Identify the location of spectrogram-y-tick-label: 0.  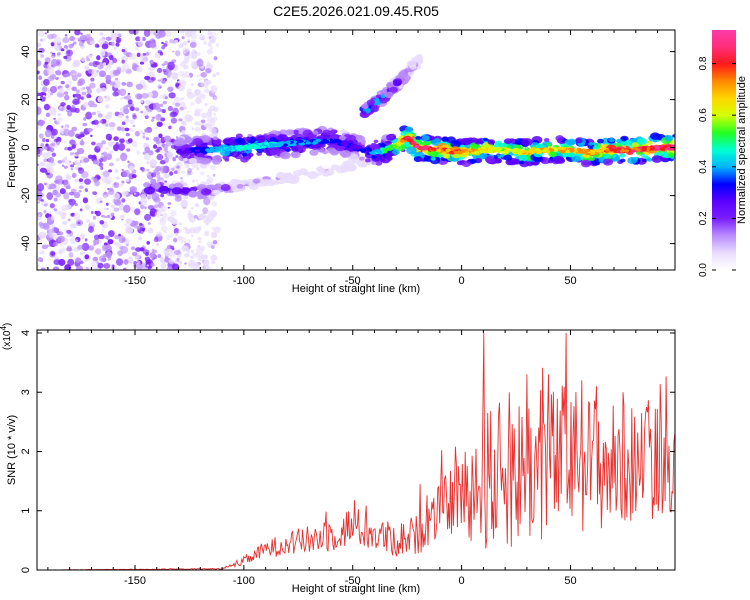
(26, 148).